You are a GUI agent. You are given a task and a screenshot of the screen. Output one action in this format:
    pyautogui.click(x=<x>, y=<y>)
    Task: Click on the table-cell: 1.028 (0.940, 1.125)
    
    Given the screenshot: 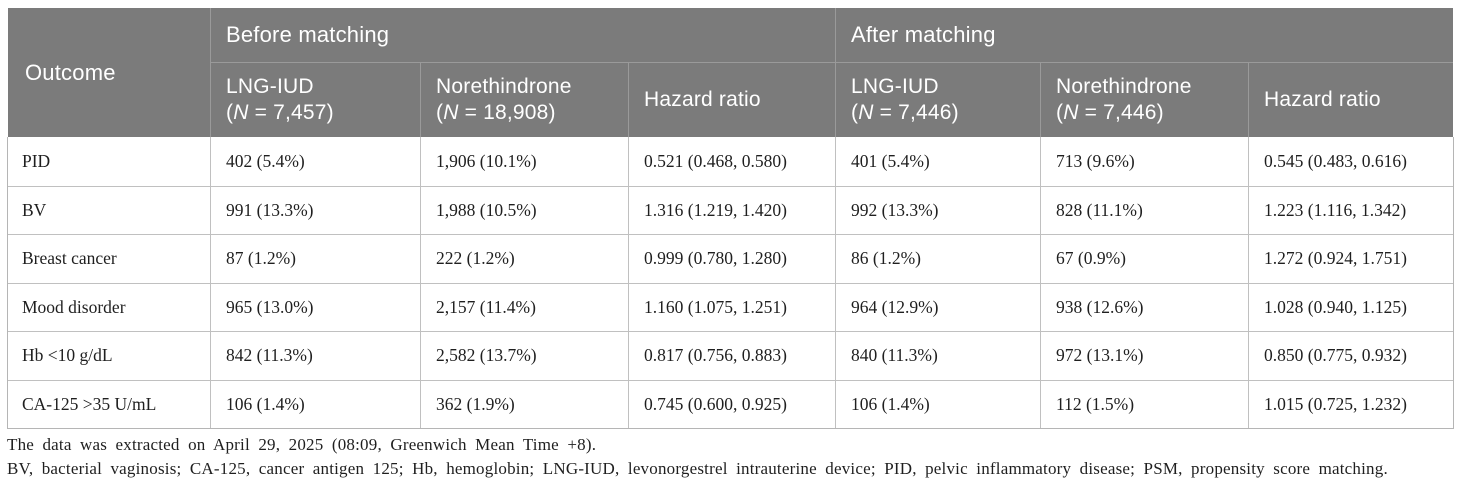 What is the action you would take?
    pyautogui.click(x=1350, y=307)
    